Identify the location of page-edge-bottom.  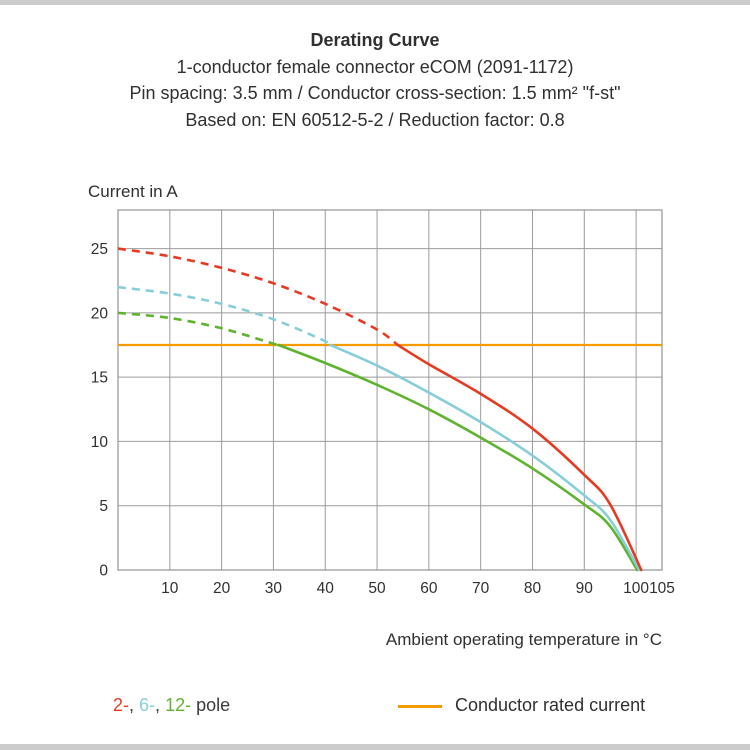
(375, 747).